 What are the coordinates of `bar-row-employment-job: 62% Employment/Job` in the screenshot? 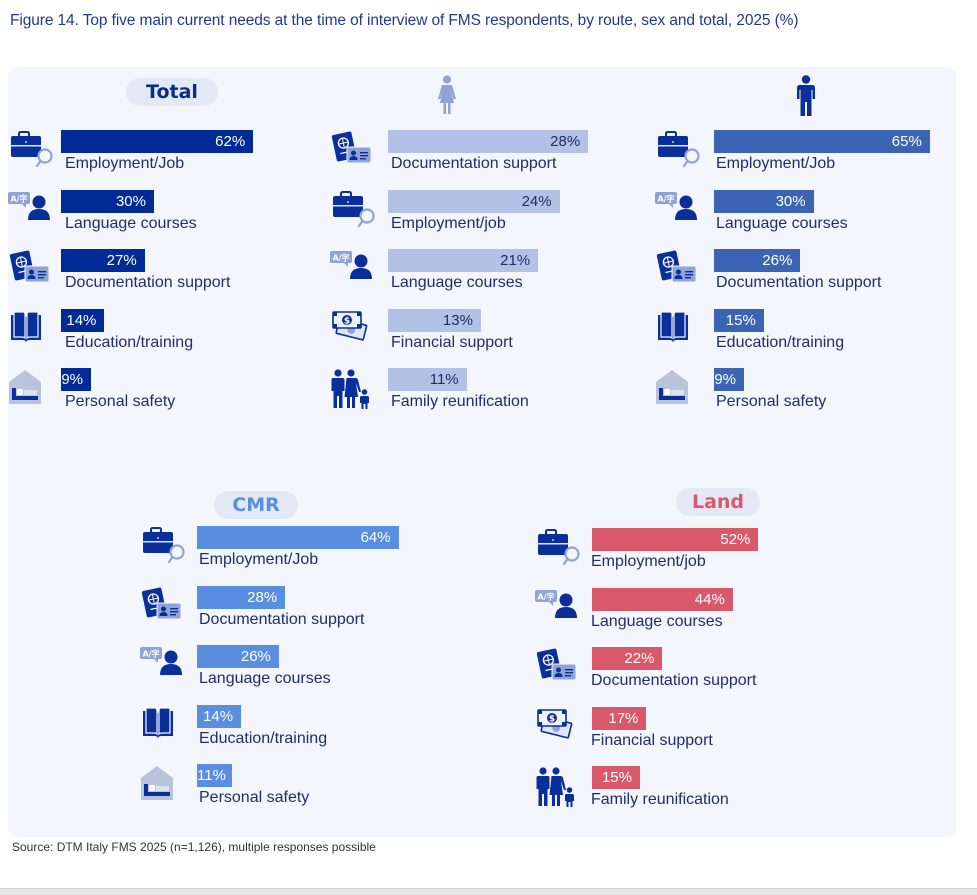 It's located at (178, 160).